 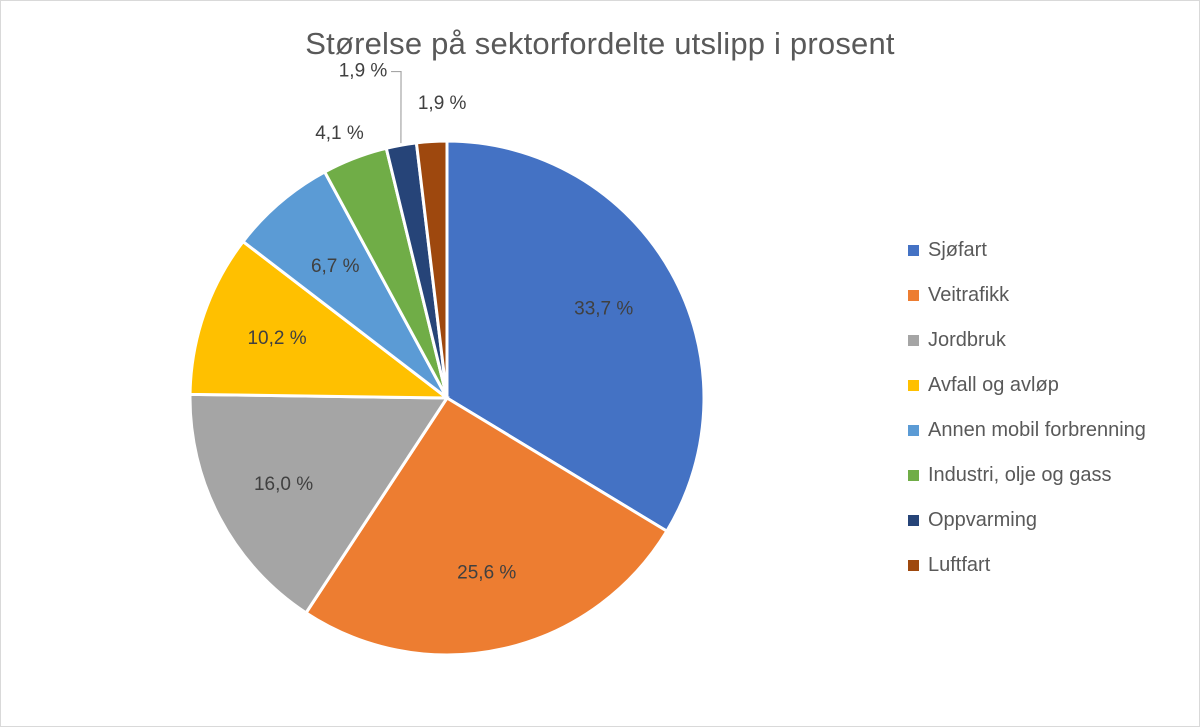 I want to click on legend-label: Jordbruk, so click(x=967, y=340).